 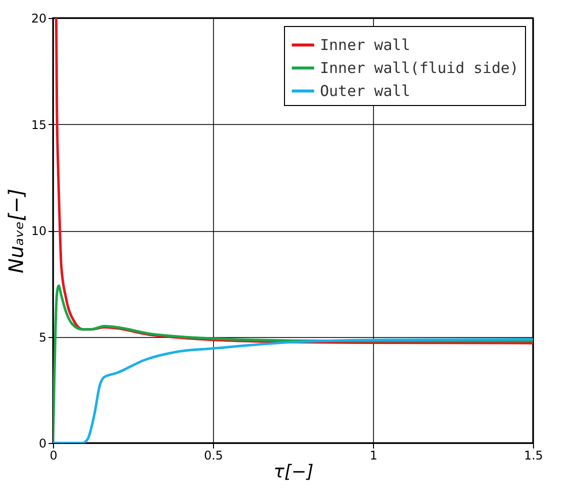 What do you see at coordinates (38, 125) in the screenshot?
I see `y-tick-label: 15` at bounding box center [38, 125].